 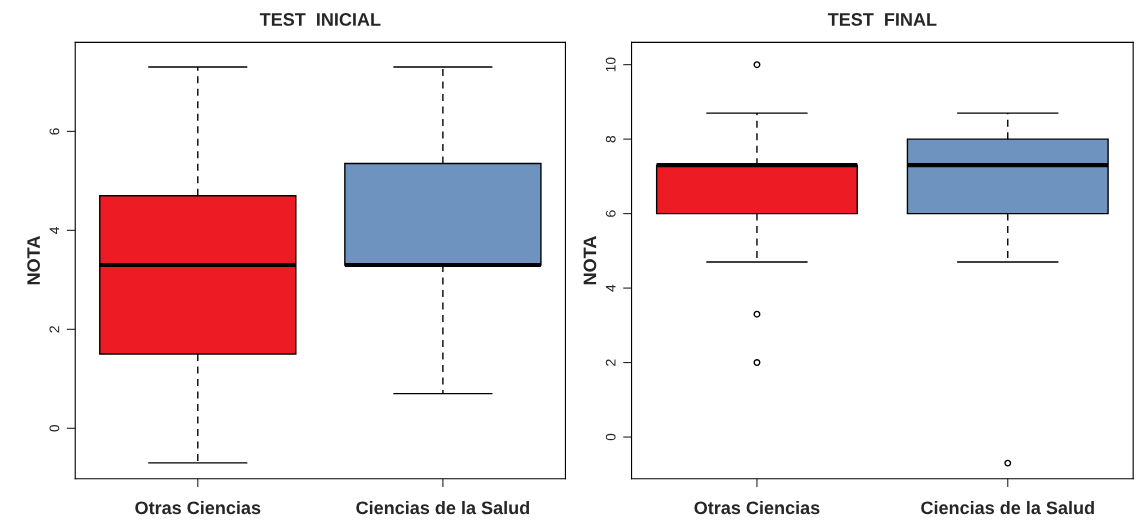 I want to click on chart-title: TEST FINAL, so click(x=882, y=19).